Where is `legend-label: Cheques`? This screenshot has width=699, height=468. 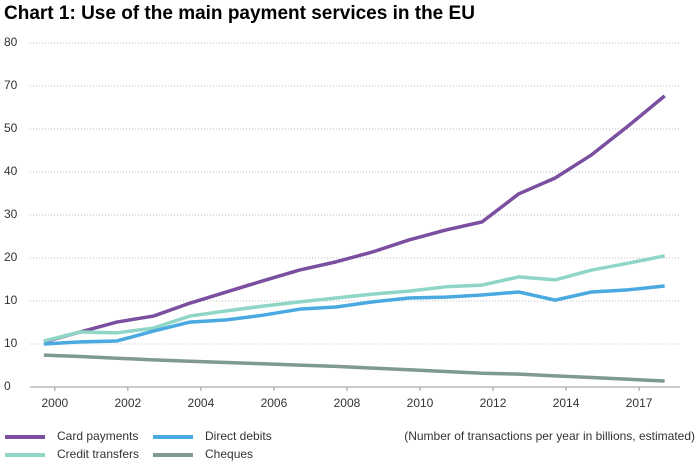 legend-label: Cheques is located at coordinates (229, 454).